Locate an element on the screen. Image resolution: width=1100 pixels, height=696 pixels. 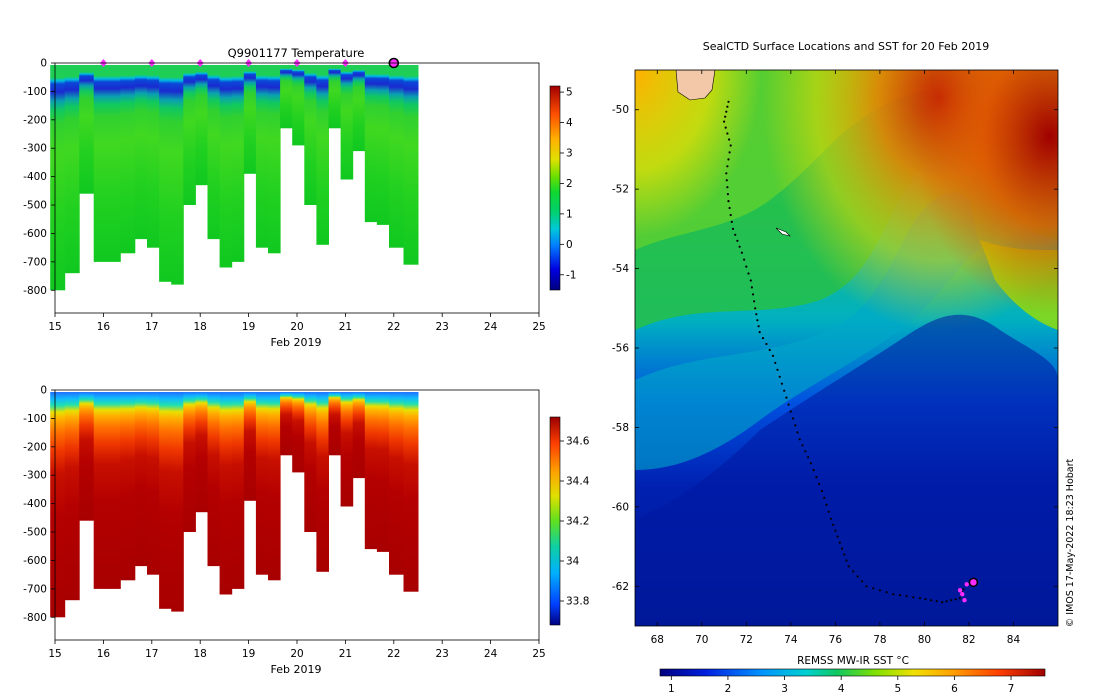
colorbar-tick-label: 4 is located at coordinates (569, 123).